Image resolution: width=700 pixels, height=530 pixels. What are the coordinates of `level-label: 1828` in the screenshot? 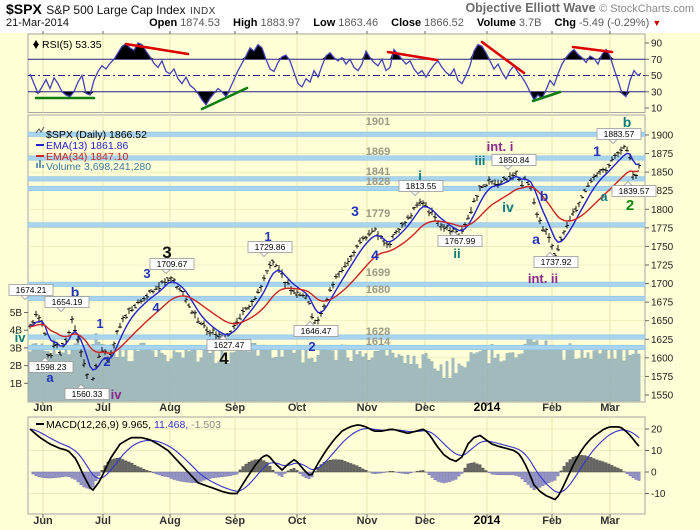 It's located at (378, 182).